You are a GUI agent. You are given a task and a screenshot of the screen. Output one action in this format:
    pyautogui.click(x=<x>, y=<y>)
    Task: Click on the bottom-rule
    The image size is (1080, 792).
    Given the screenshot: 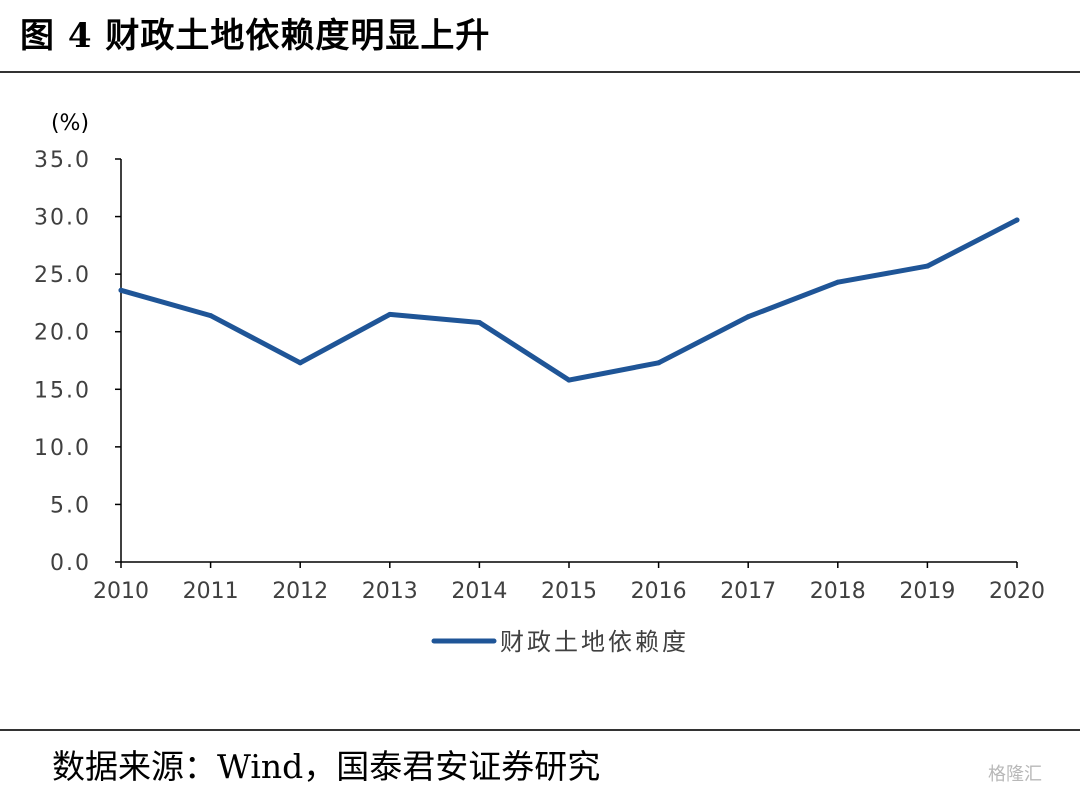 What is the action you would take?
    pyautogui.click(x=540, y=730)
    